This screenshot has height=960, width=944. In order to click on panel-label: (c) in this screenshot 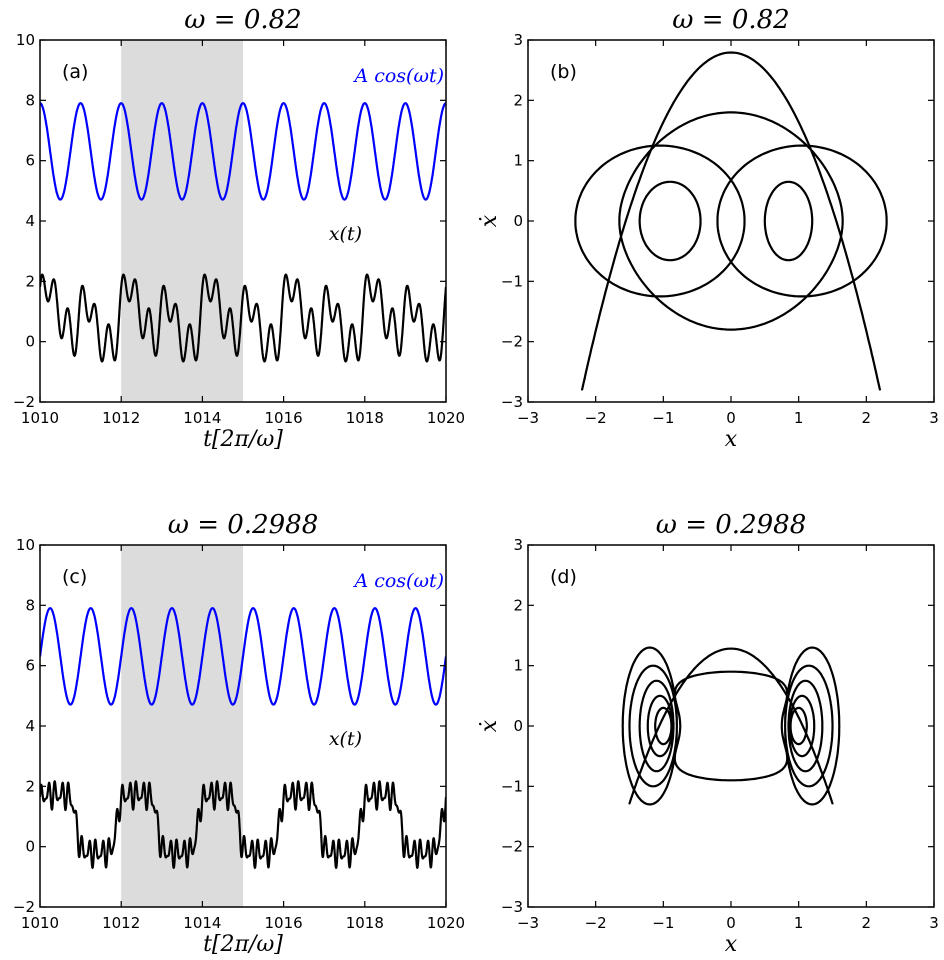, I will do `click(74, 577)`.